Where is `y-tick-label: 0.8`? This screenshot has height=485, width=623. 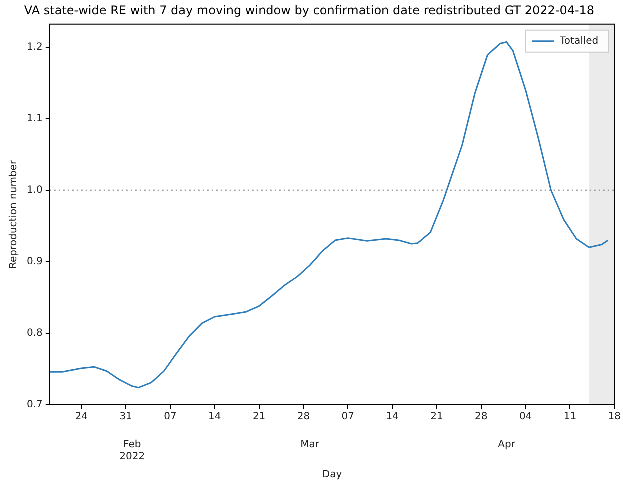 y-tick-label: 0.8 is located at coordinates (34, 334).